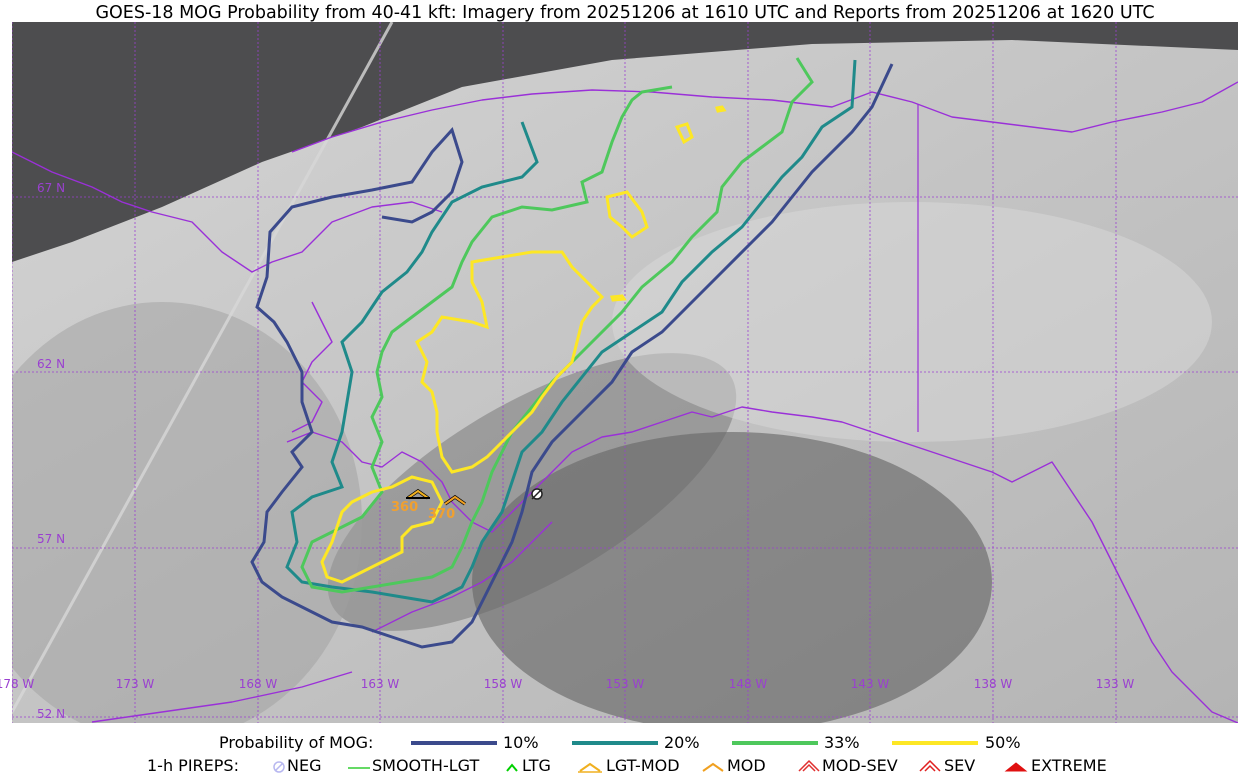  Describe the element at coordinates (960, 765) in the screenshot. I see `pirep-label-sev: SEV` at that location.